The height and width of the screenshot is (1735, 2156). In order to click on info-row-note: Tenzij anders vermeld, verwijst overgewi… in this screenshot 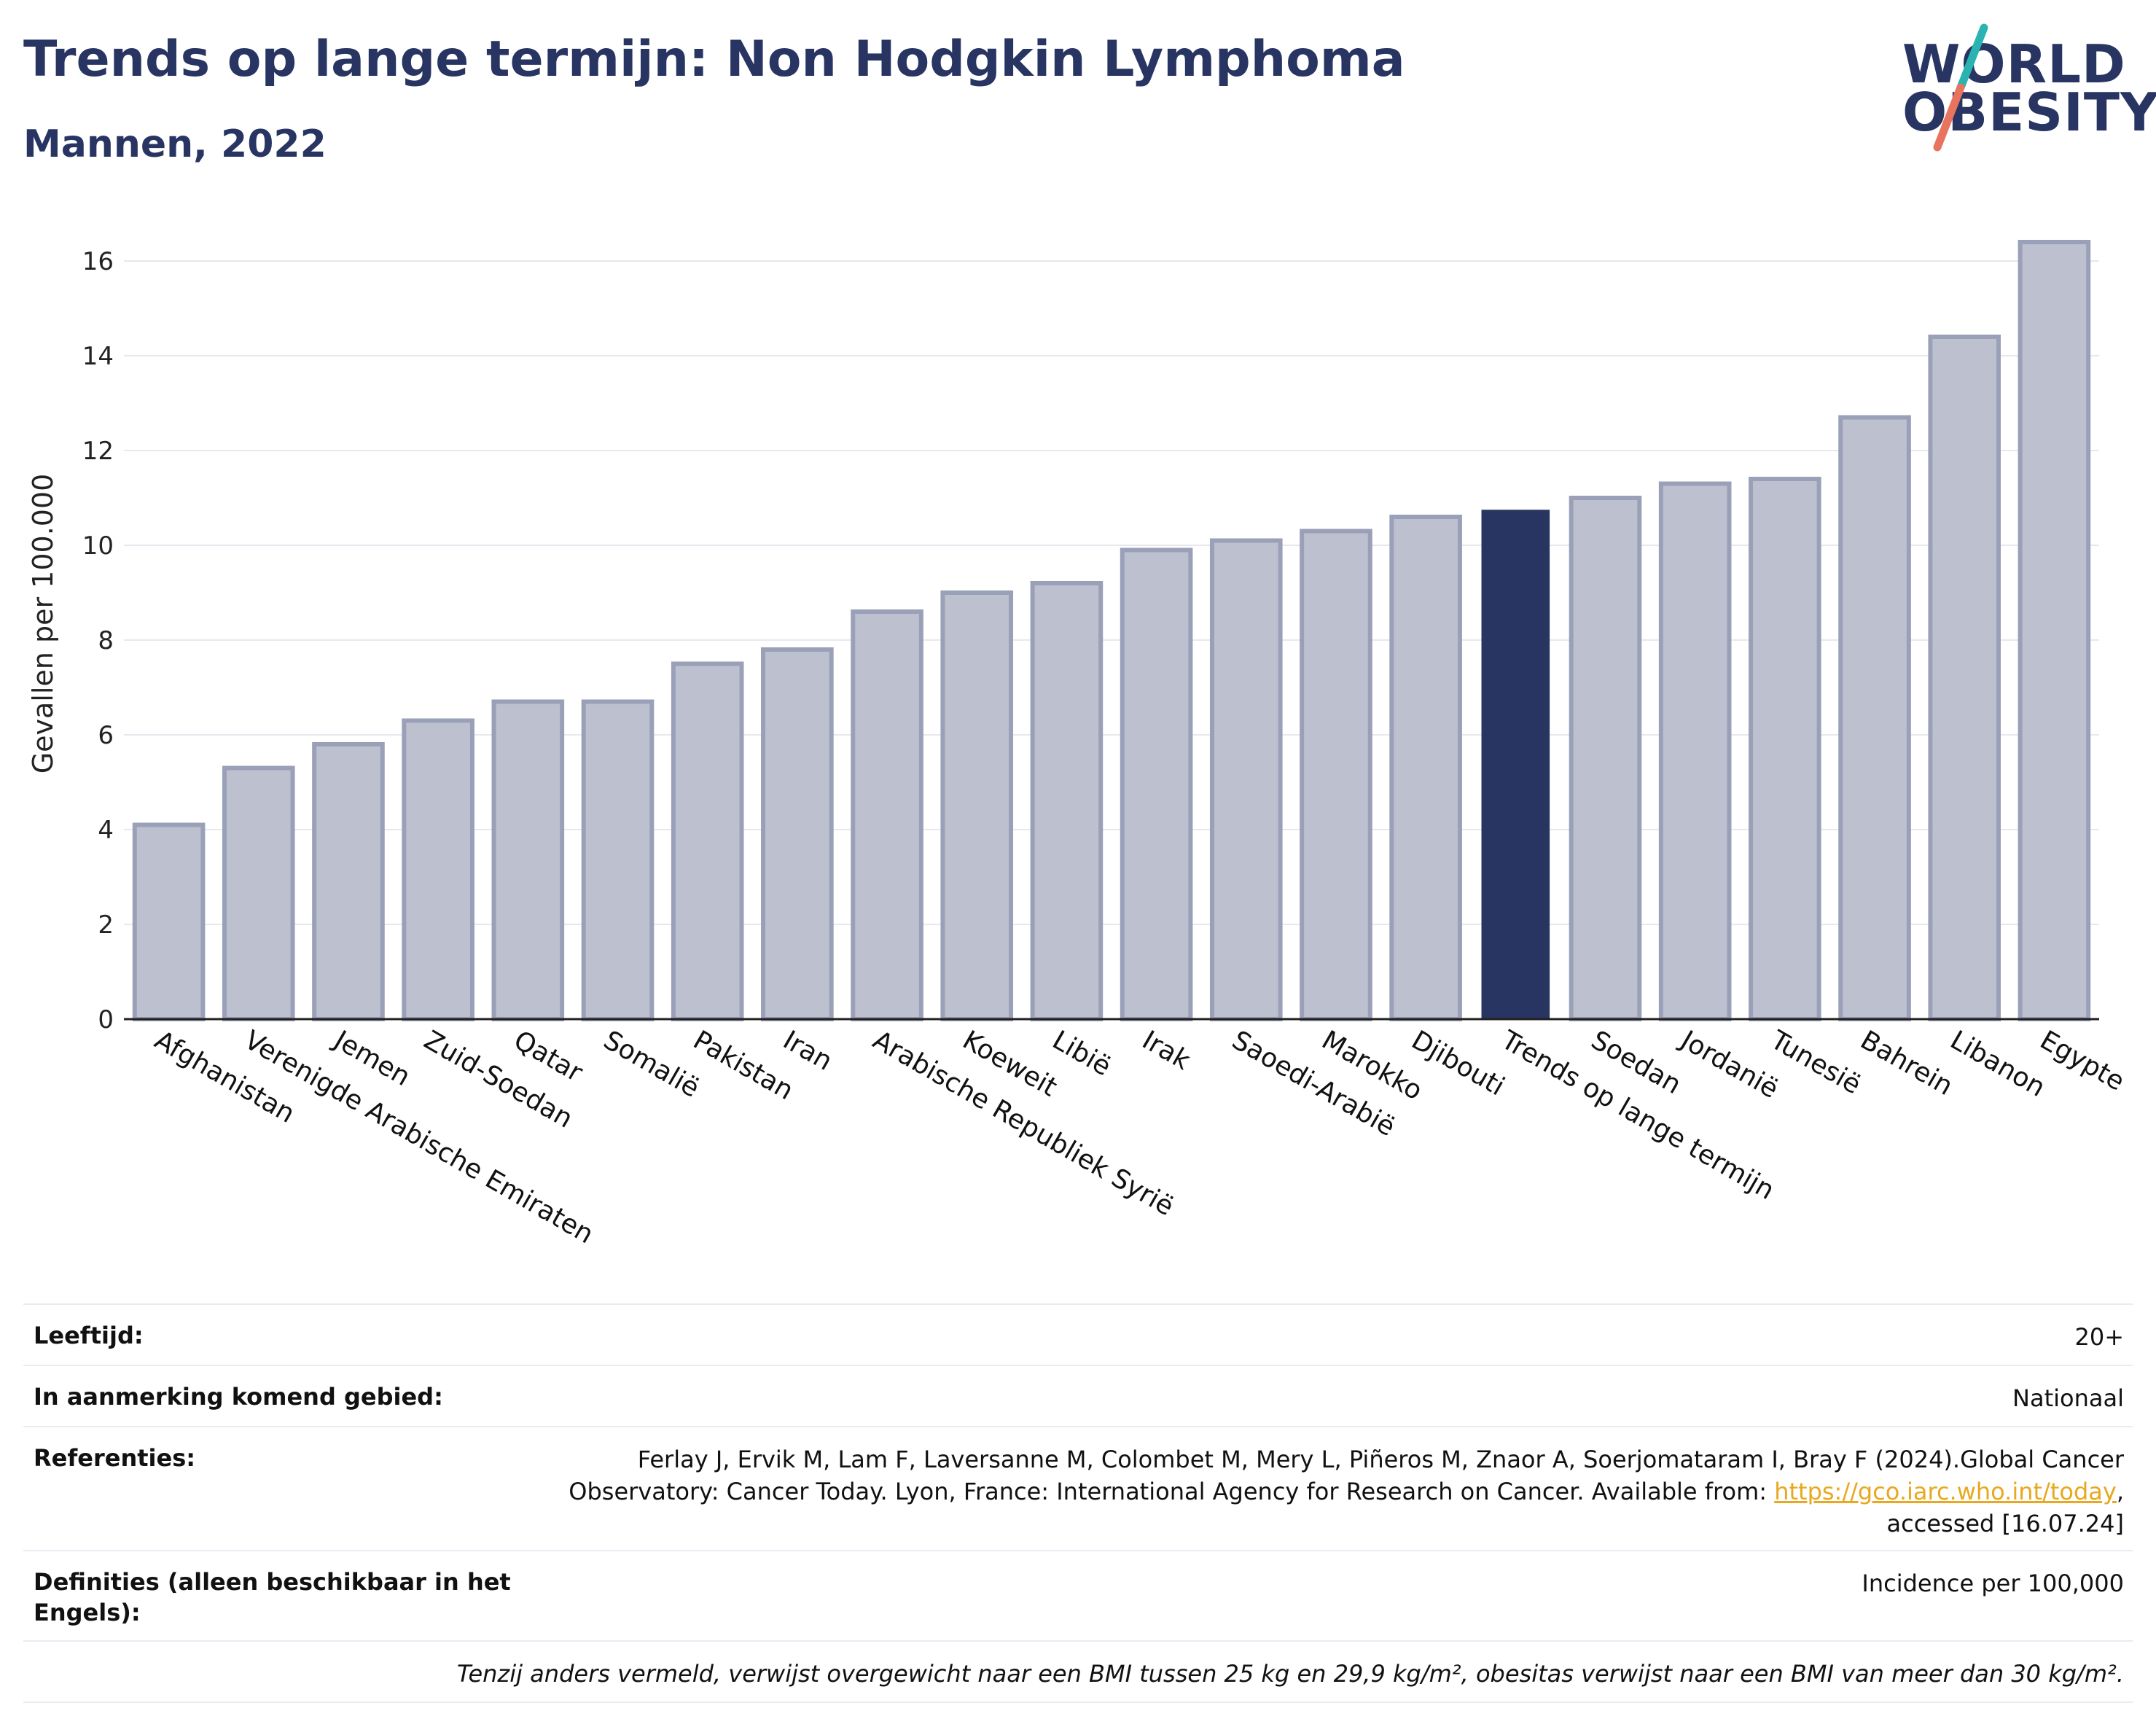, I will do `click(1078, 1671)`.